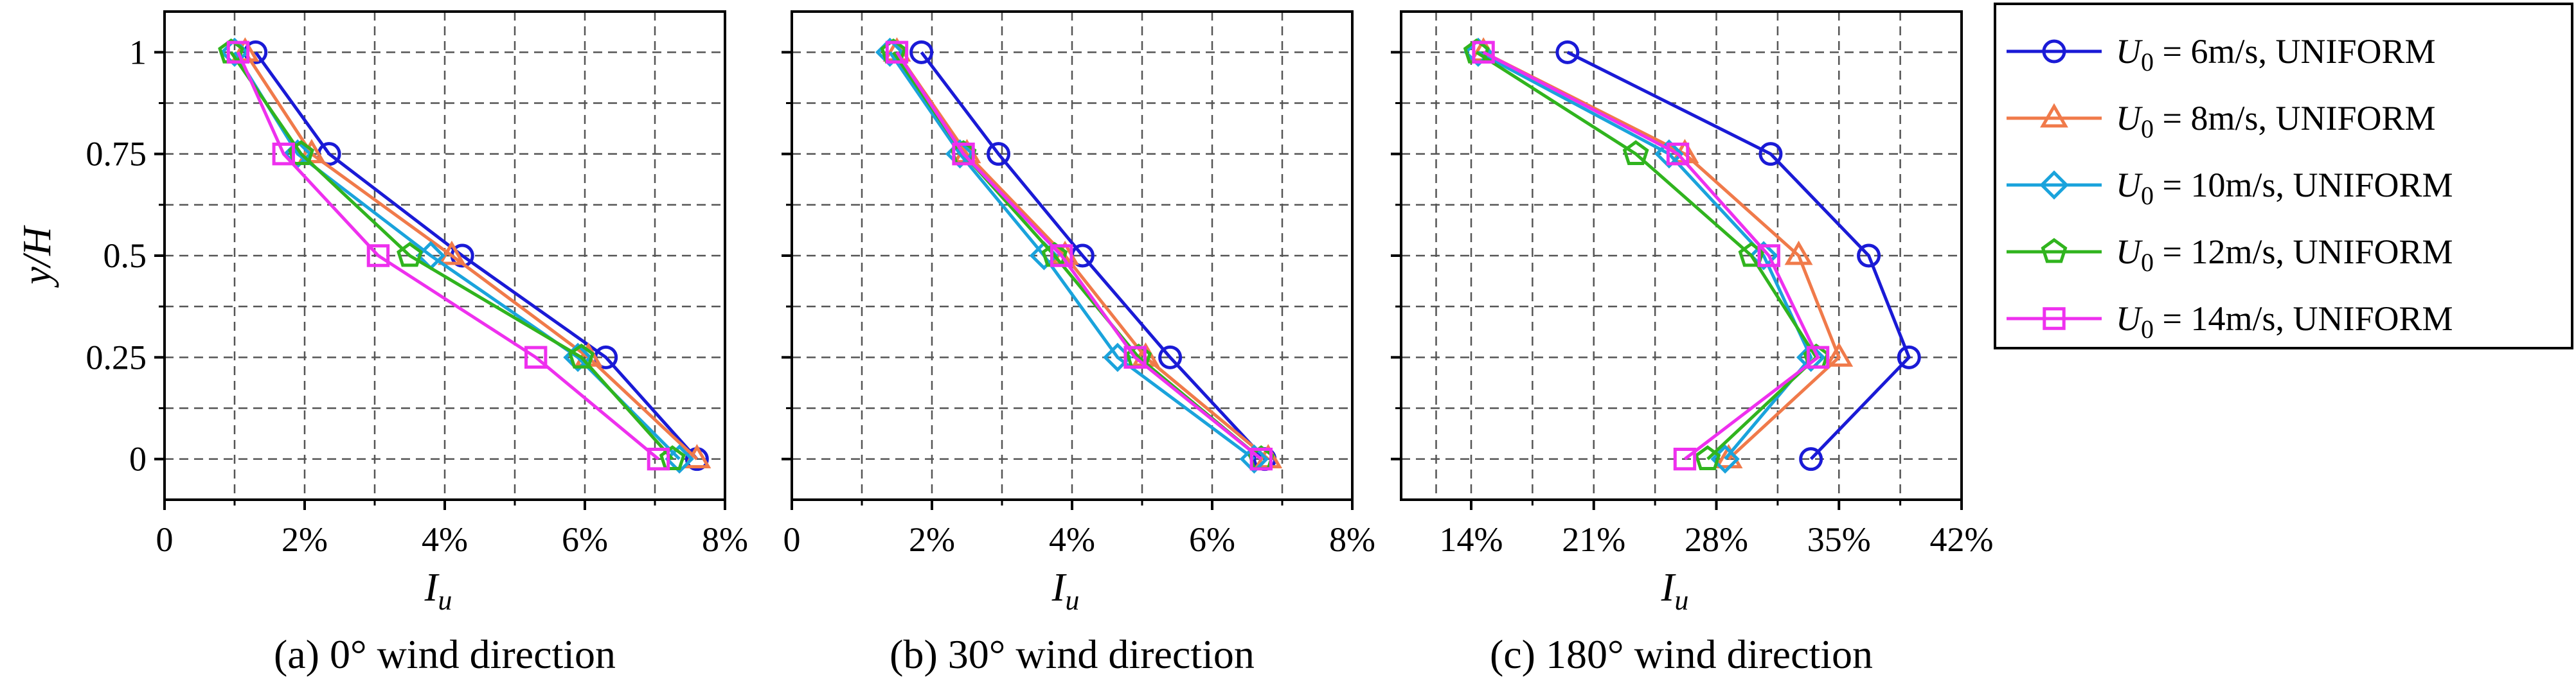  I want to click on legend-label: U0 = 14m/s, UNIFORM, so click(2284, 321).